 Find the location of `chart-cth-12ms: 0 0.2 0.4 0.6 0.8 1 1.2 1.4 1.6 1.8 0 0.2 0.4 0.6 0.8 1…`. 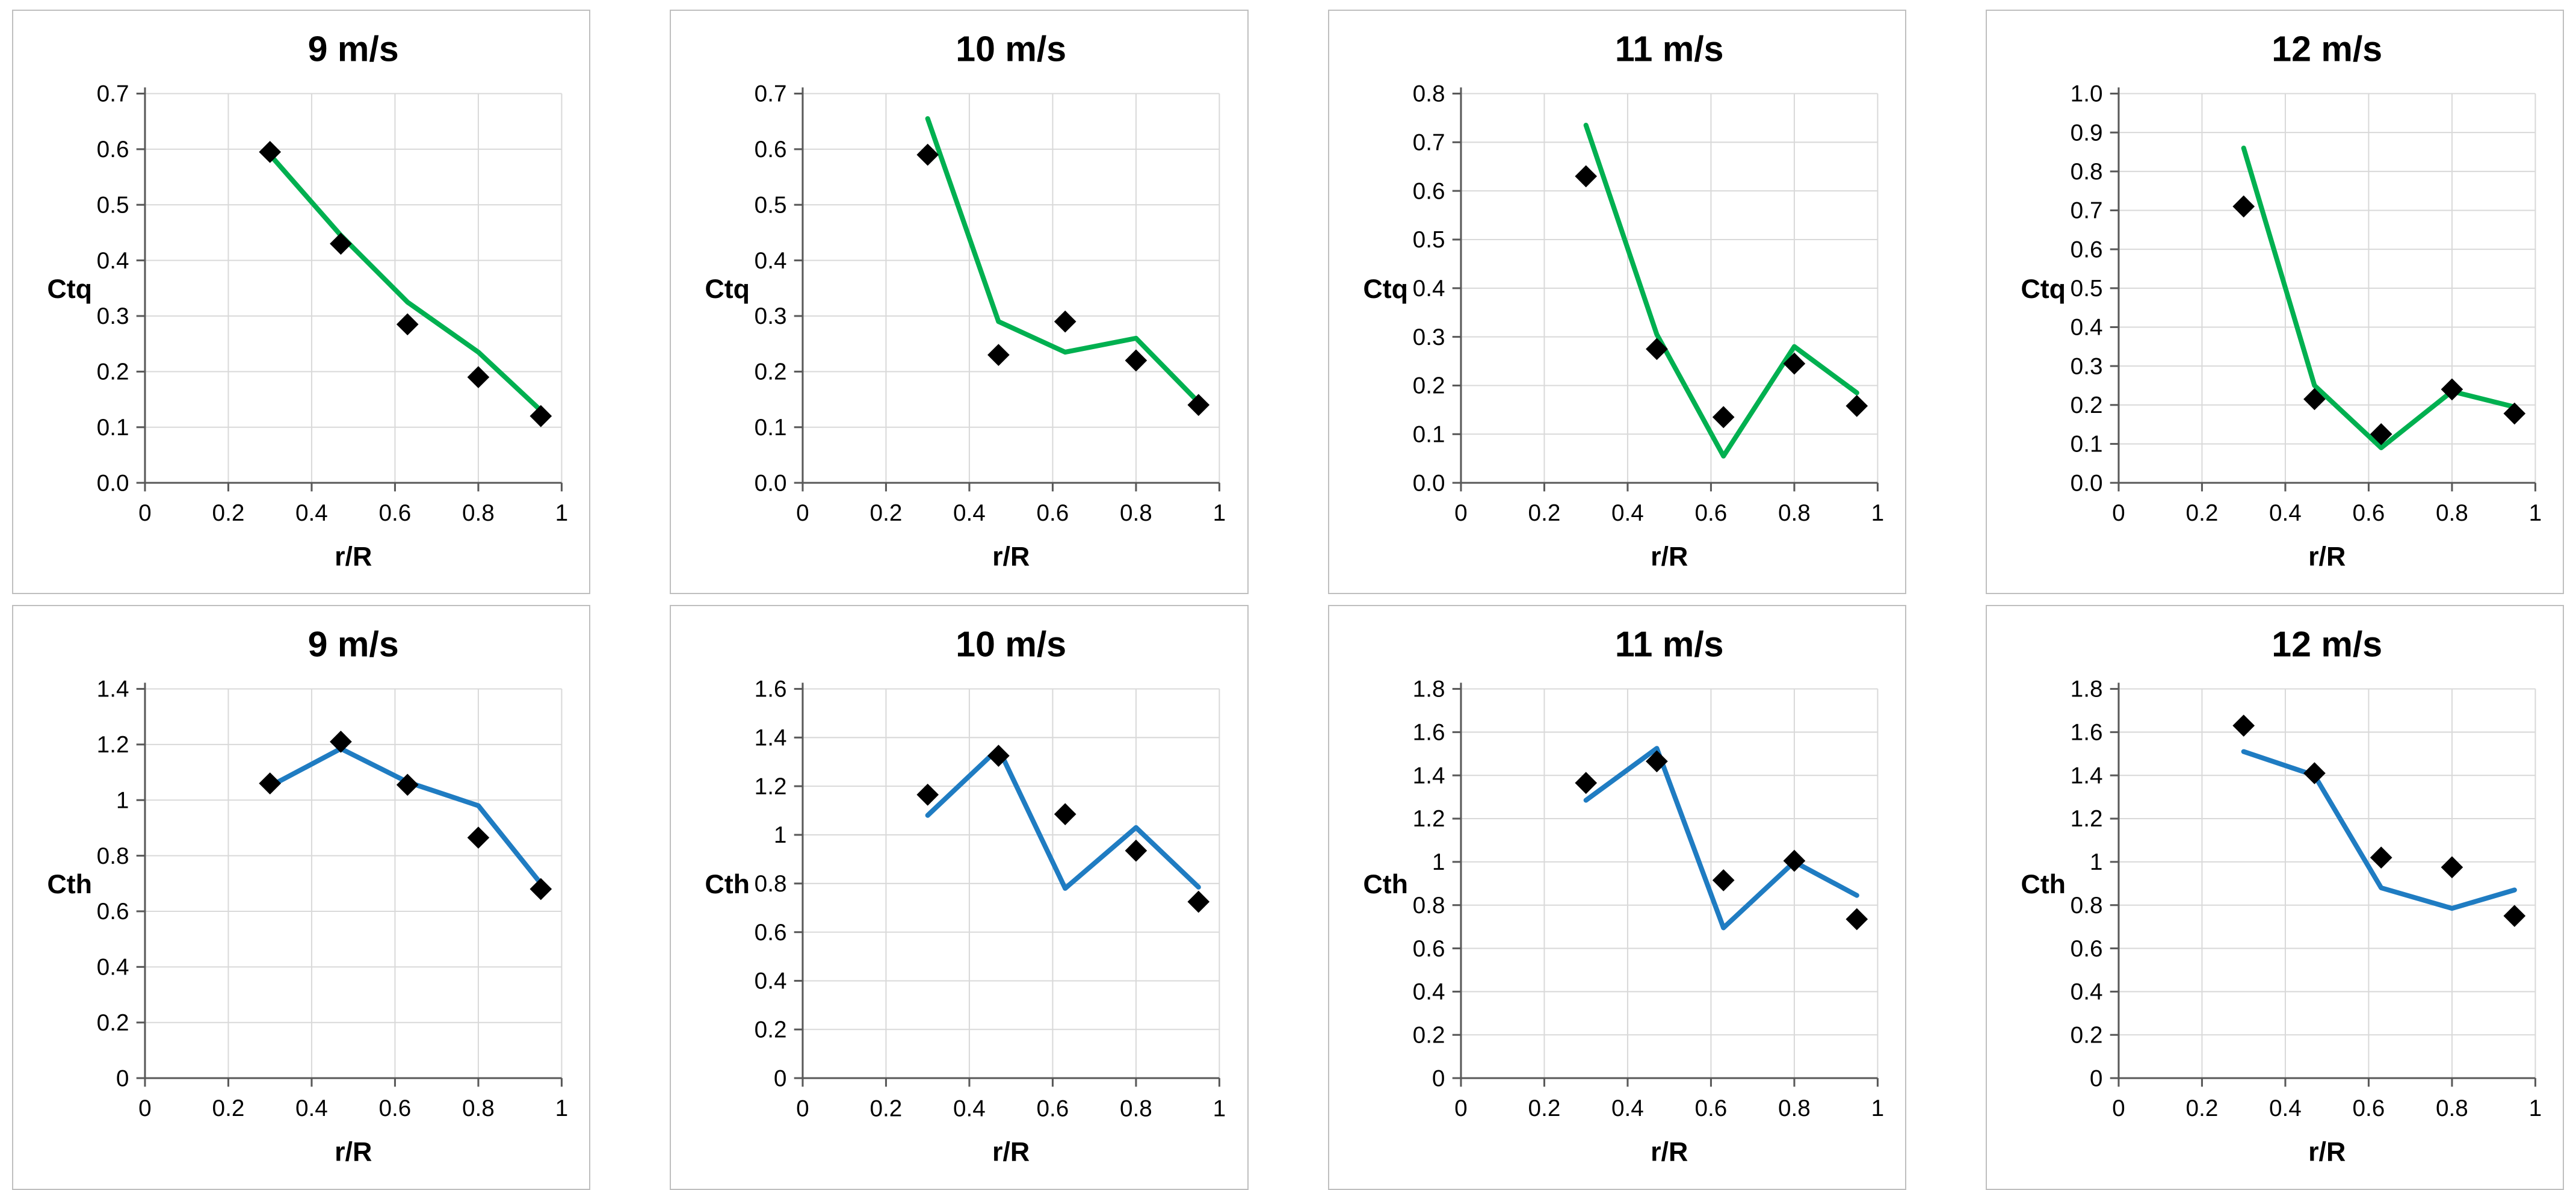

chart-cth-12ms: 0 0.2 0.4 0.6 0.8 1 1.2 1.4 1.6 1.8 0 0.2 0.4 0.6 0.8 1… is located at coordinates (2281, 896).